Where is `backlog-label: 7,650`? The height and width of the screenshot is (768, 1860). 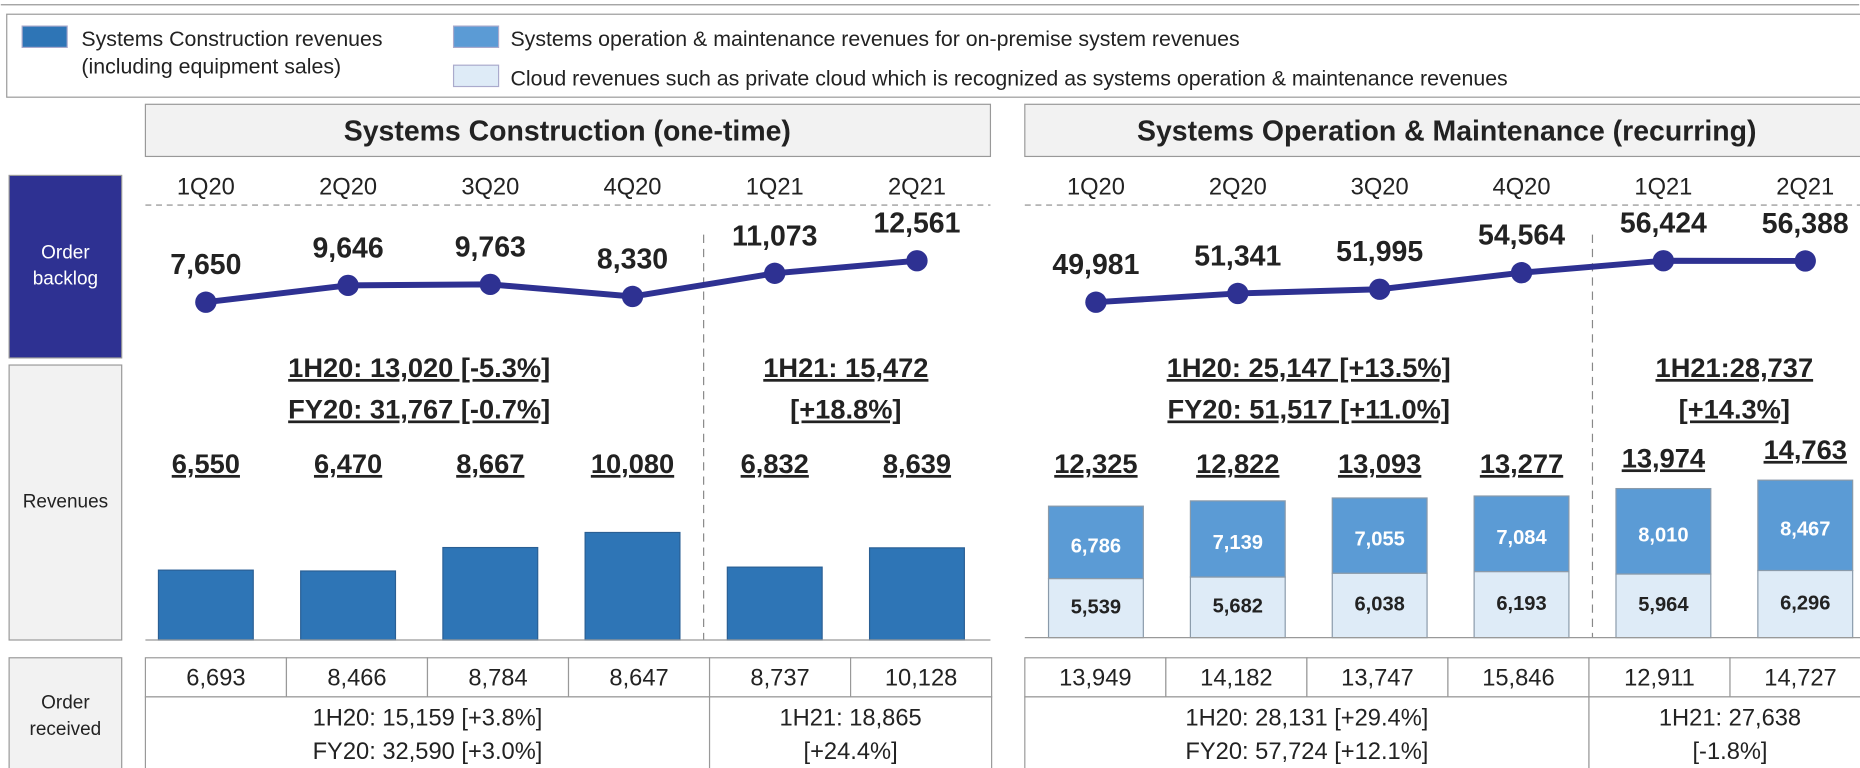
backlog-label: 7,650 is located at coordinates (205, 265).